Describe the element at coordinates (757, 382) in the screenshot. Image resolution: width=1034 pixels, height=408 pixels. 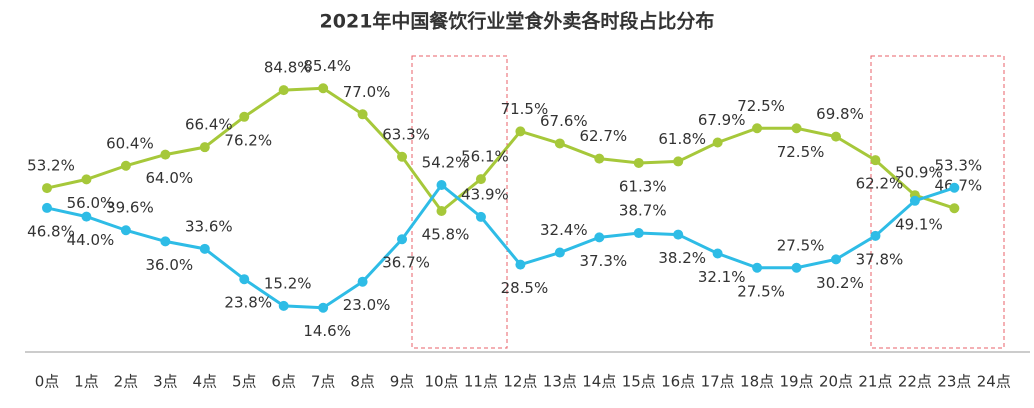
I see `x-tick-label: 18点` at that location.